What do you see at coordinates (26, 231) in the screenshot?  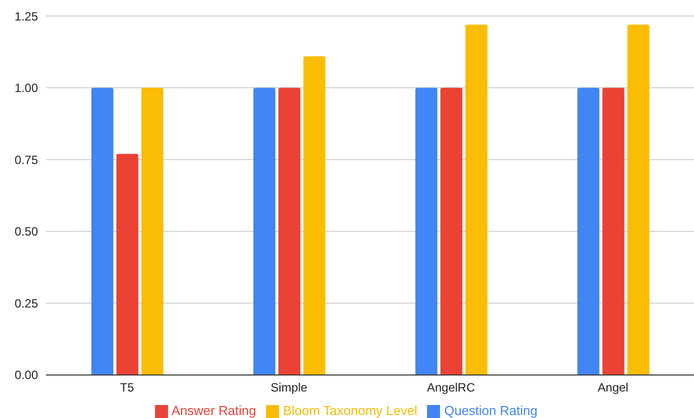 I see `y-tick-label: 0.50` at bounding box center [26, 231].